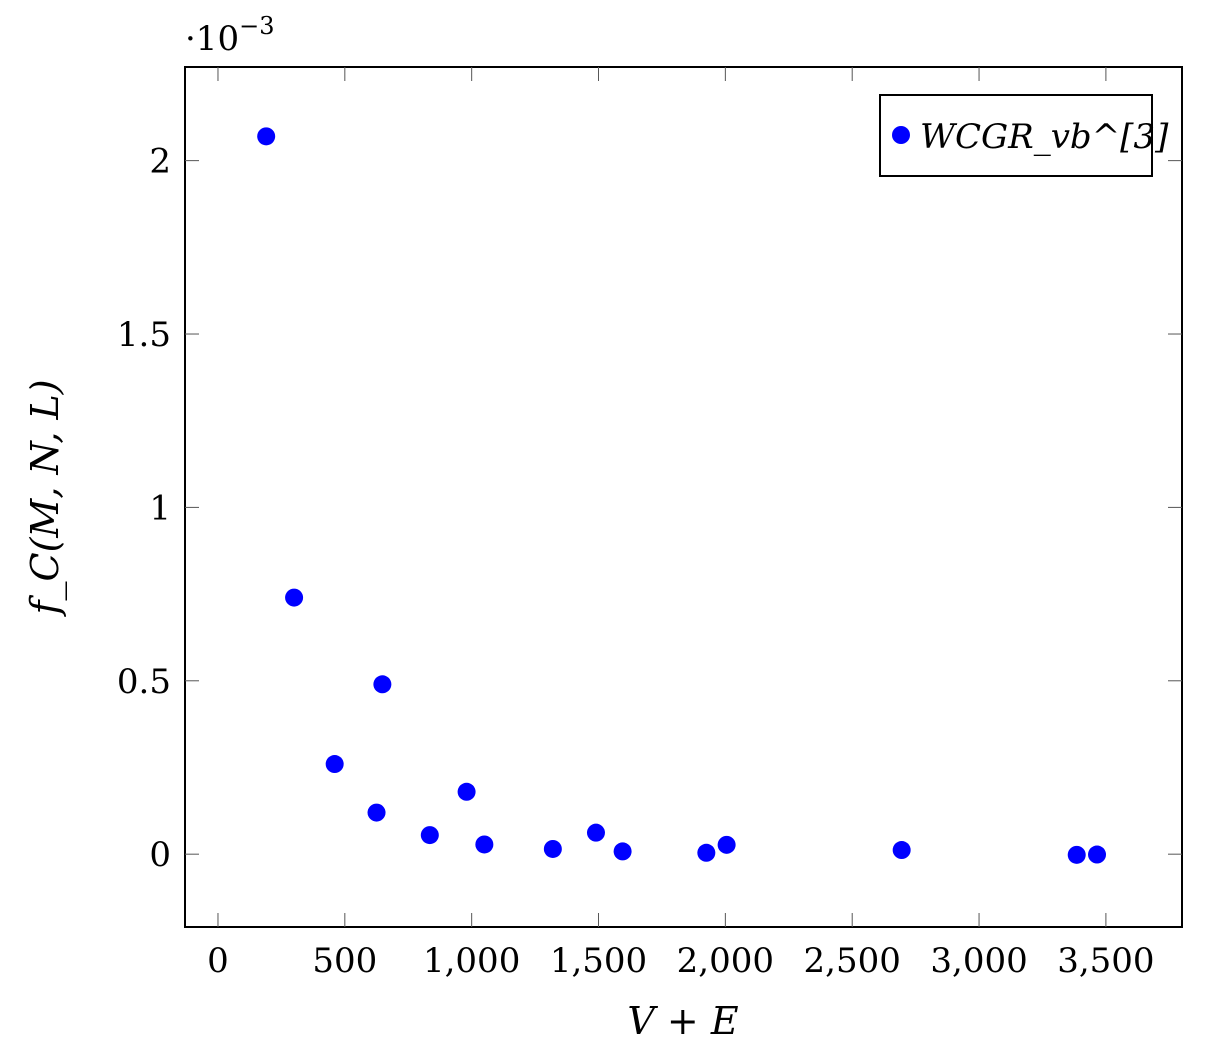 Image resolution: width=1206 pixels, height=1053 pixels. What do you see at coordinates (344, 961) in the screenshot?
I see `x-tick-label: 500` at bounding box center [344, 961].